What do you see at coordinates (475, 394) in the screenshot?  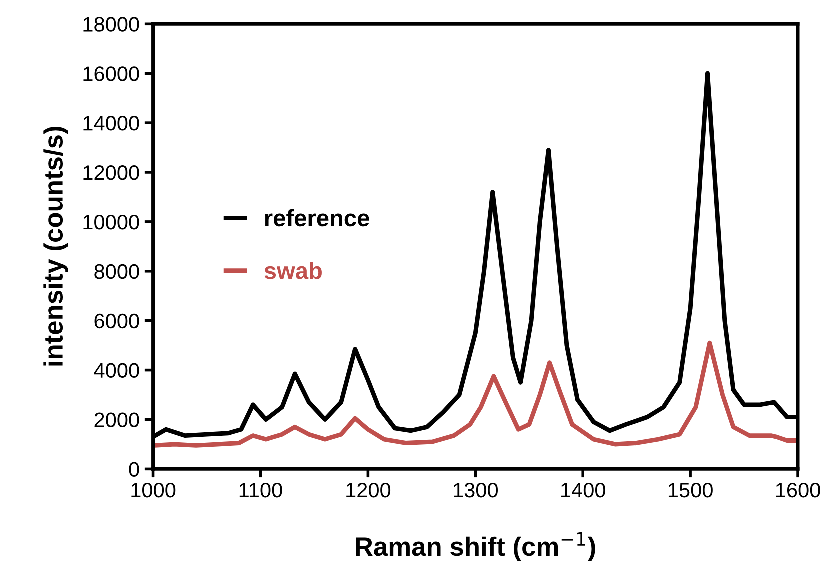 I see `line-series` at bounding box center [475, 394].